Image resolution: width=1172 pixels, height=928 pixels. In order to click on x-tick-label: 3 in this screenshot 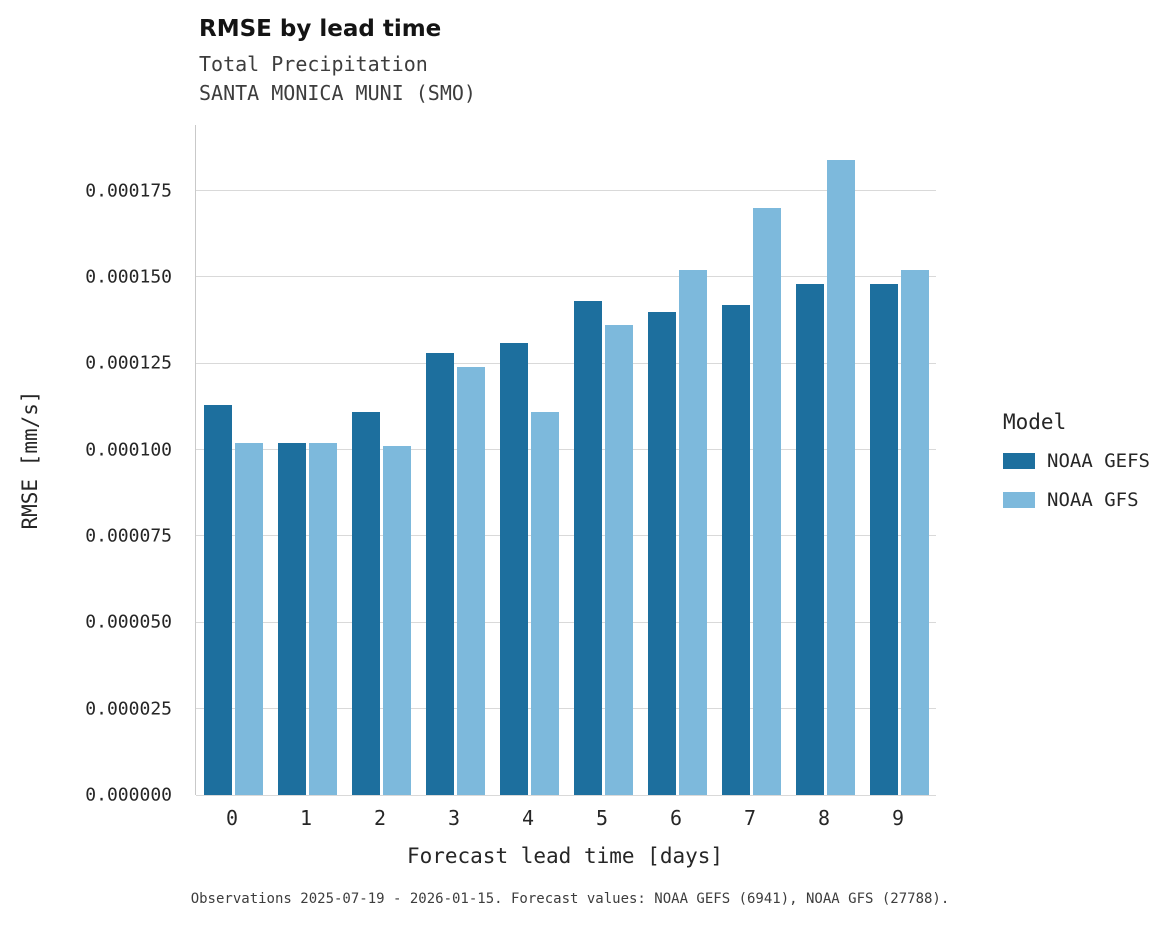, I will do `click(454, 818)`.